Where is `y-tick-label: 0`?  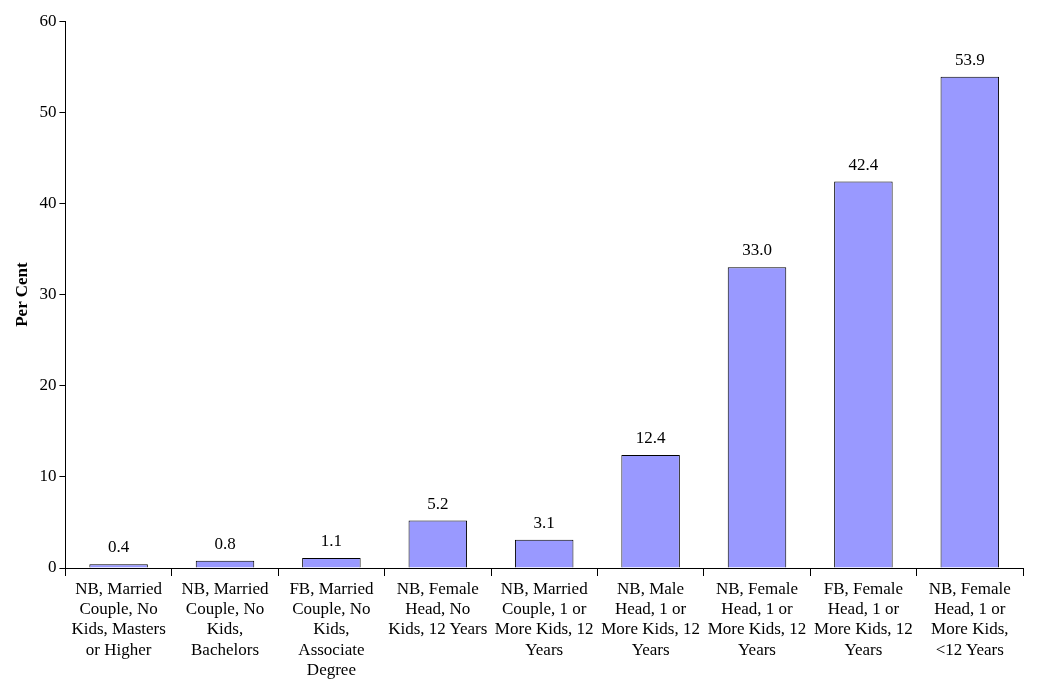 y-tick-label: 0 is located at coordinates (52, 567).